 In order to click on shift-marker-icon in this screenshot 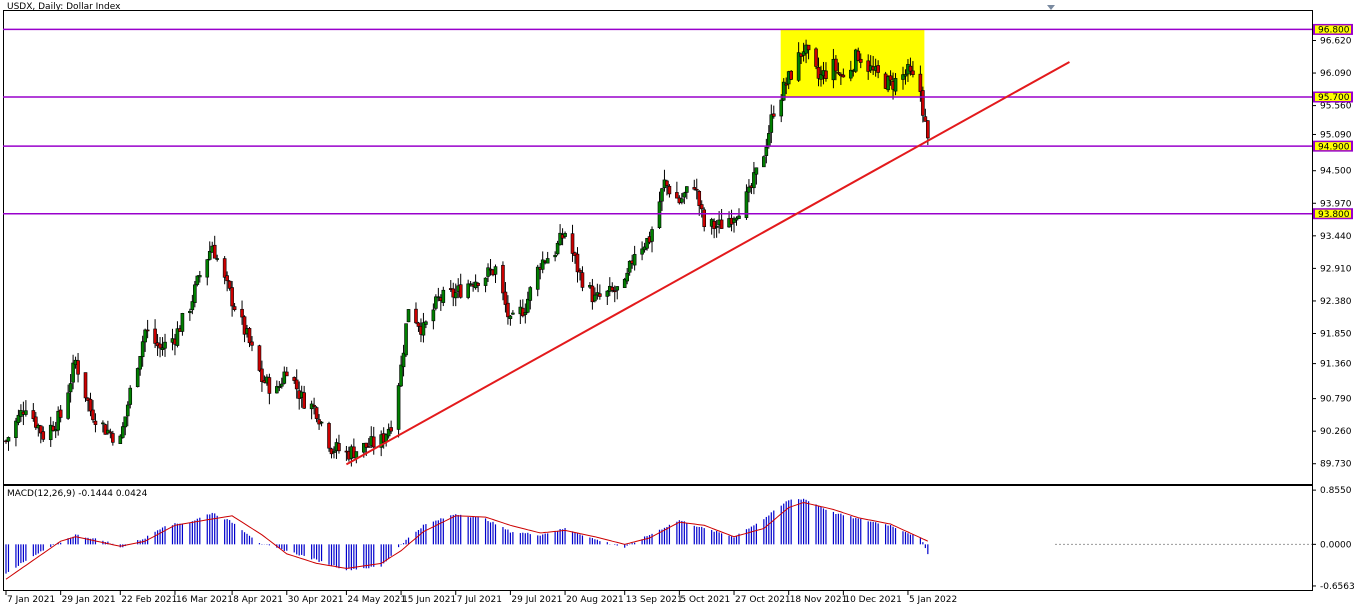, I will do `click(1051, 7)`.